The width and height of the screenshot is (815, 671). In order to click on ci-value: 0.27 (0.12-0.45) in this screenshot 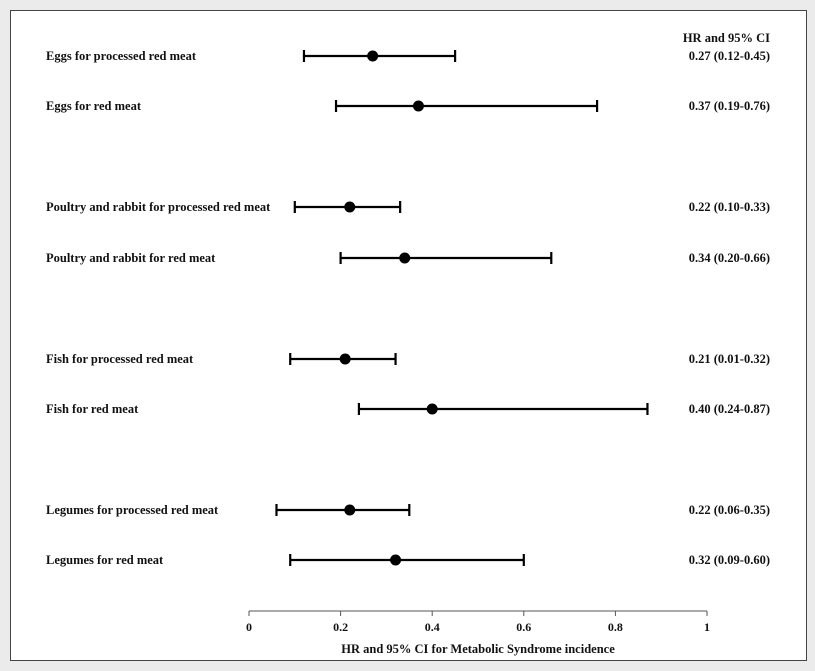, I will do `click(729, 56)`.